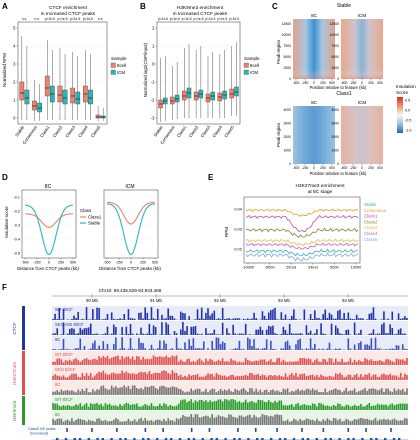 This screenshot has height=440, width=420. Describe the element at coordinates (130, 290) in the screenshot. I see `panel-f-locus: Chr10: 89,435,629-94,943,488` at that location.